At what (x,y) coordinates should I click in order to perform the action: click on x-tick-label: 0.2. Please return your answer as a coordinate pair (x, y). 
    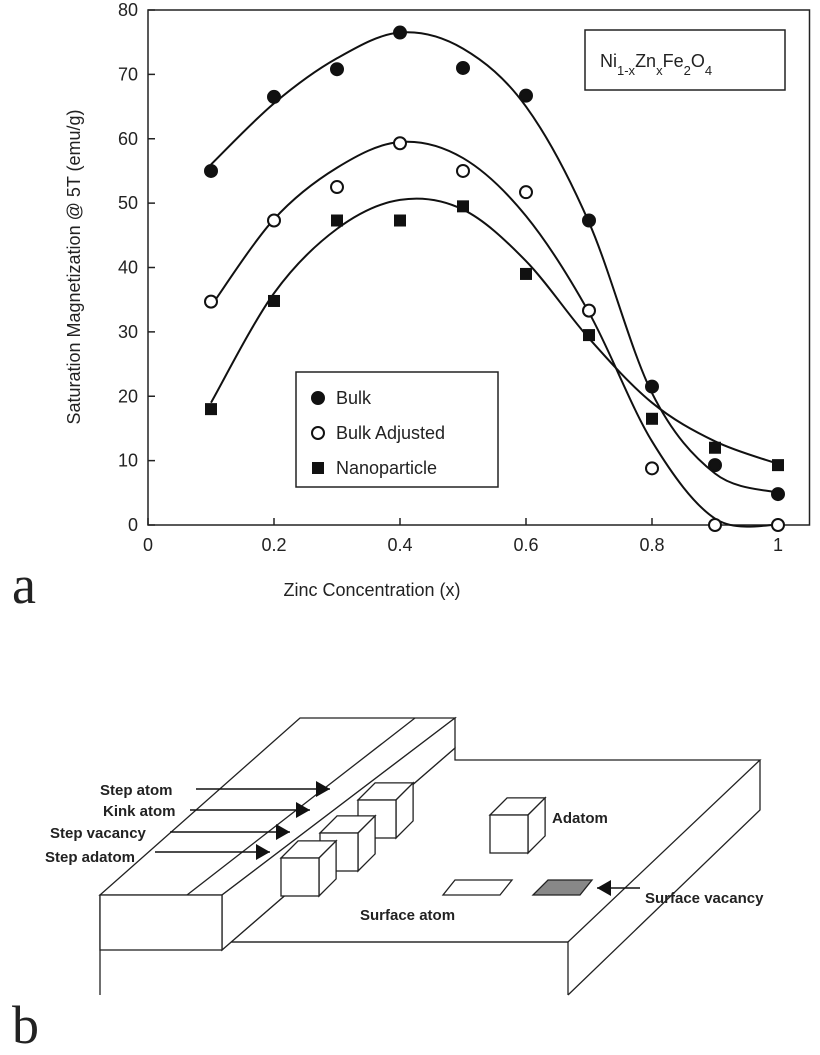
    Looking at the image, I should click on (273, 545).